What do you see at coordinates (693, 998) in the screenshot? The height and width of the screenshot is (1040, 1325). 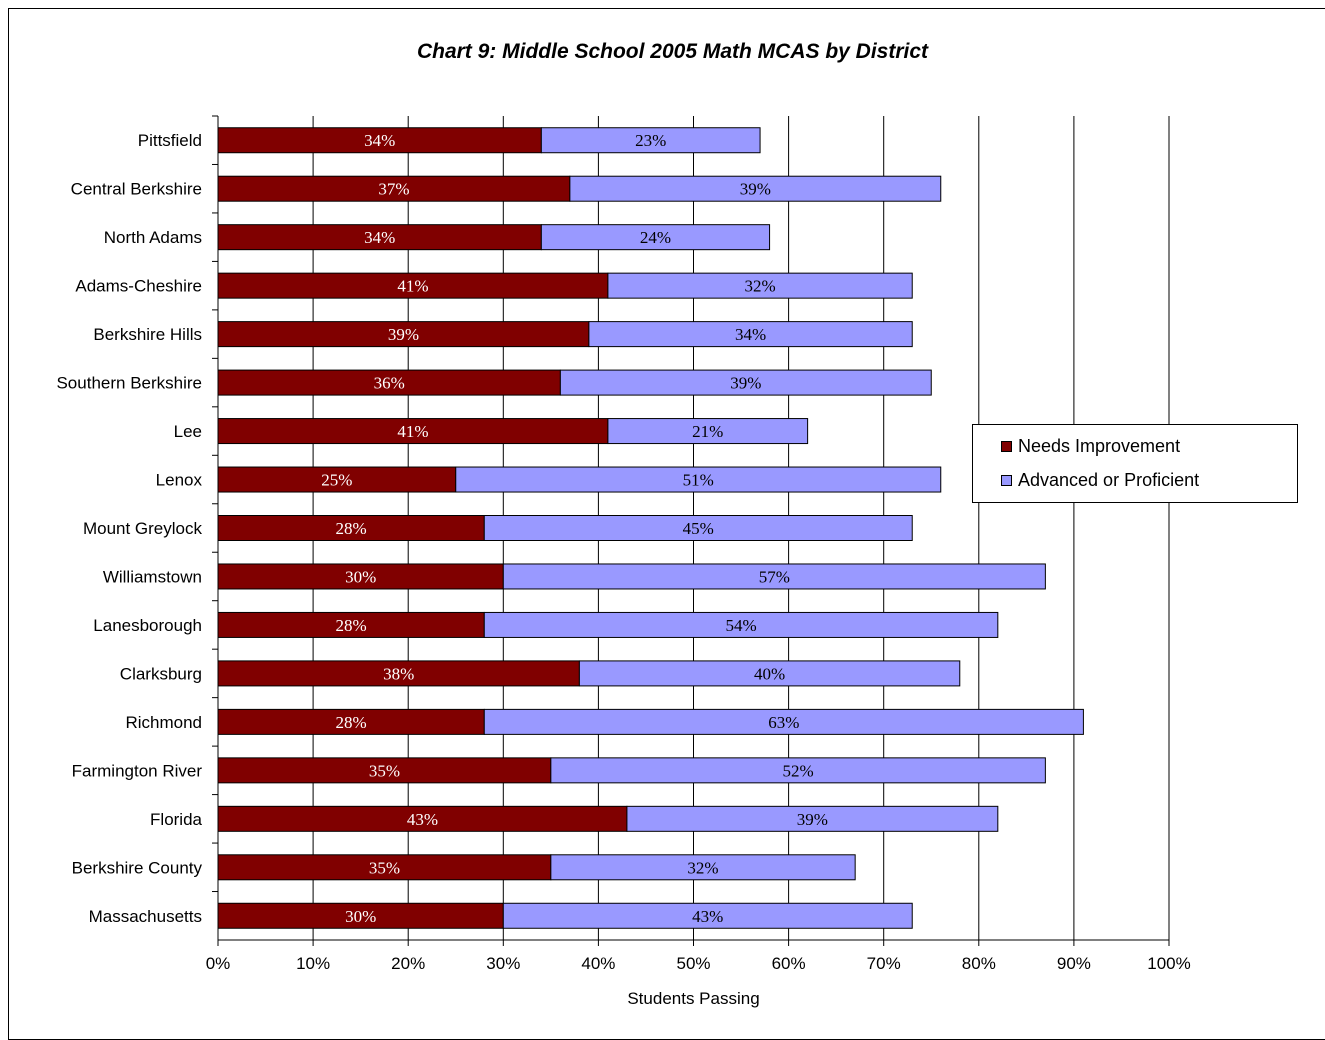 I see `x-axis-title: Students Passing` at bounding box center [693, 998].